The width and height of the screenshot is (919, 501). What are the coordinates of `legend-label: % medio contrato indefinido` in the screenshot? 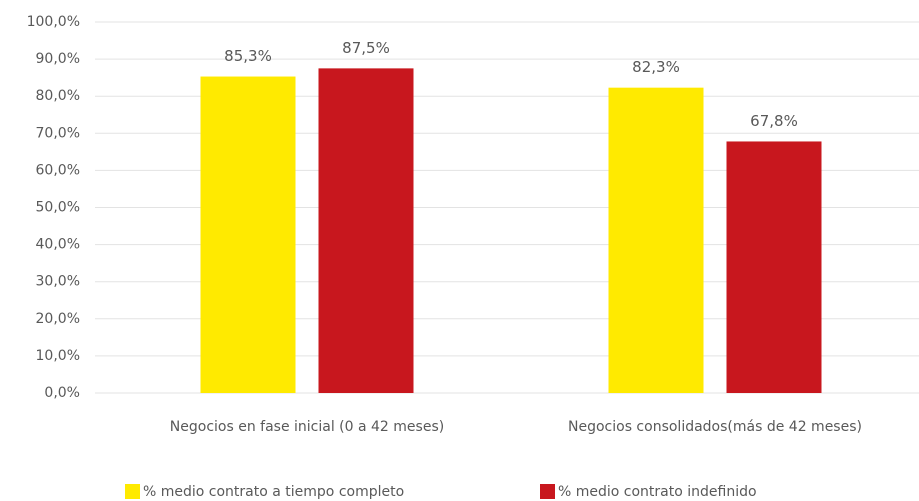 It's located at (657, 492).